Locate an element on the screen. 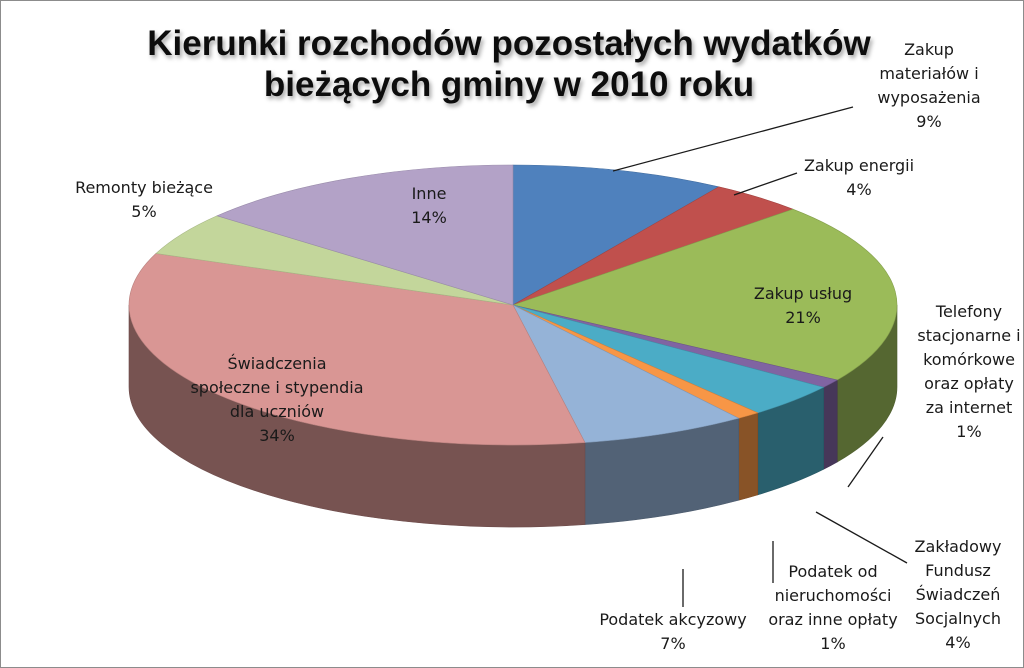 The width and height of the screenshot is (1024, 668). slice-label-line: Świadczenia is located at coordinates (276, 363).